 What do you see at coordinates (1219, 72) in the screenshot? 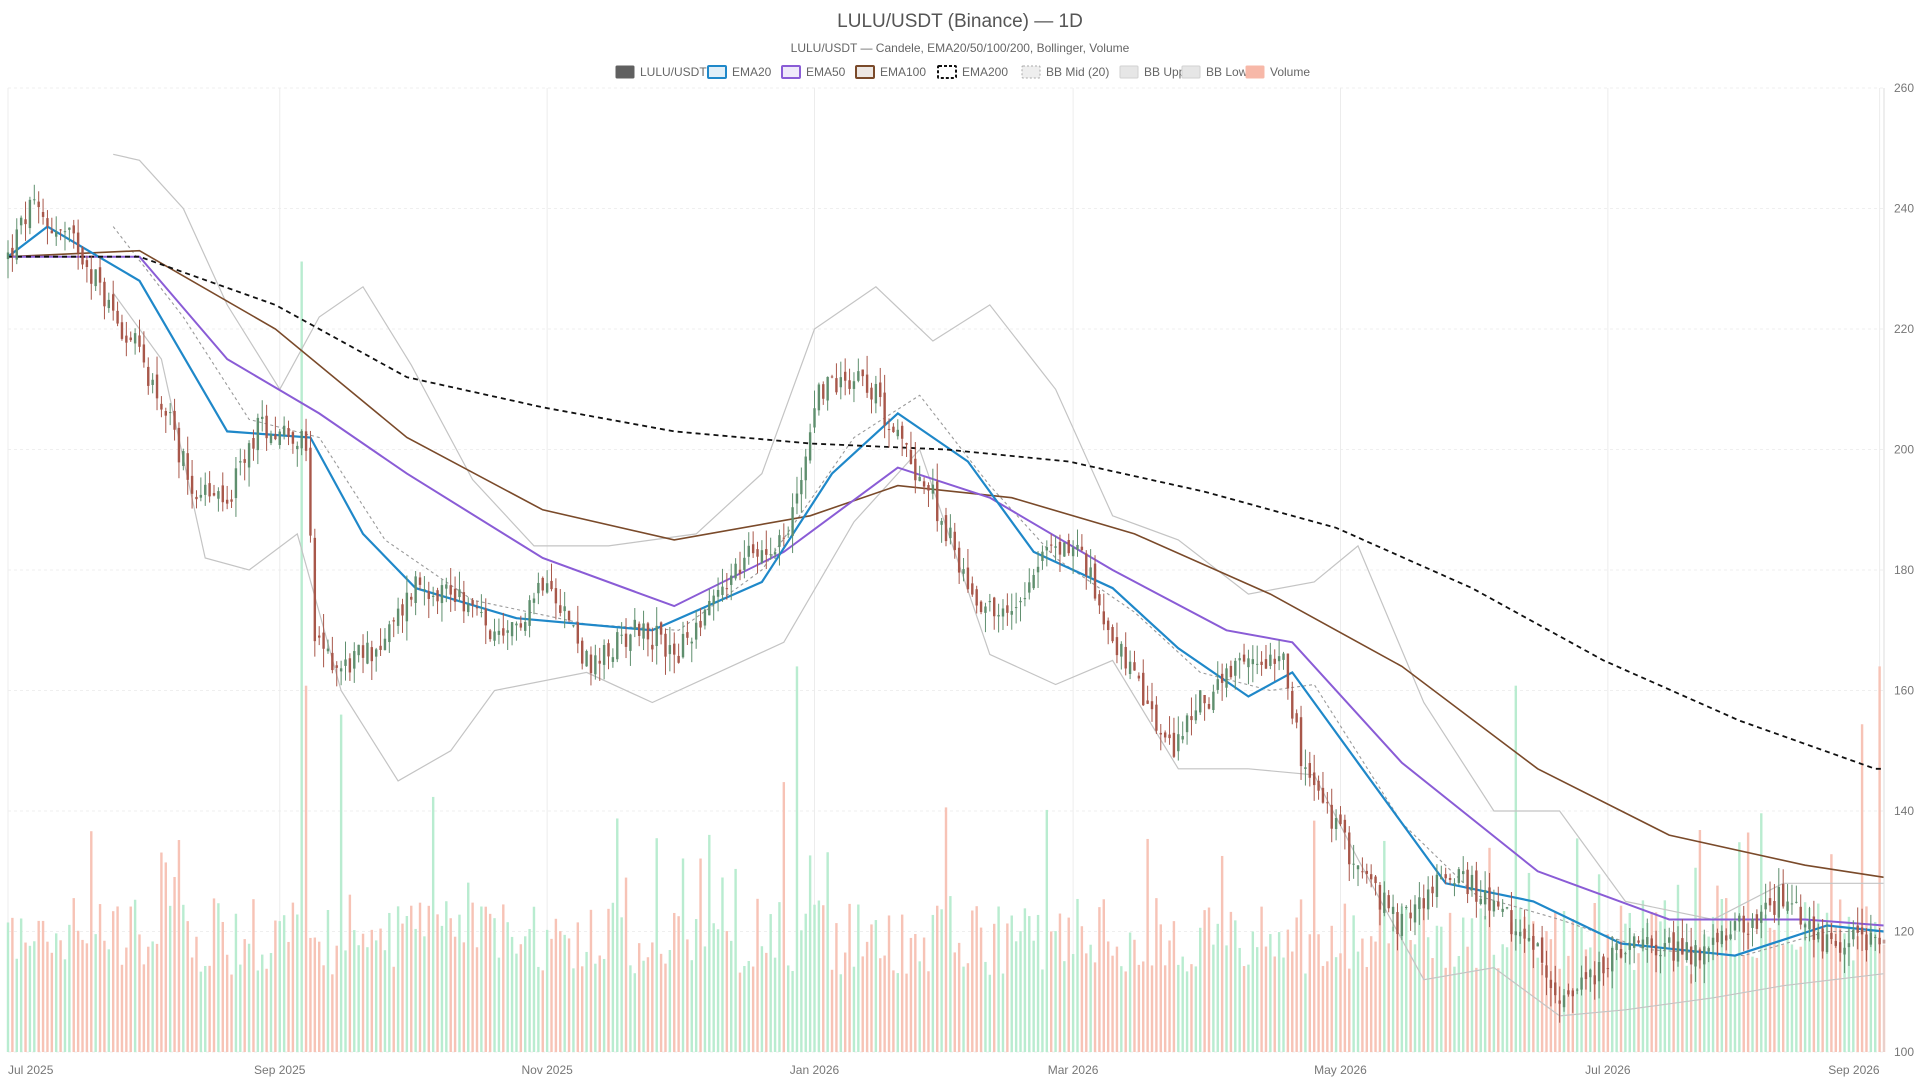
I see `legend-item-bb-lower: BB Lower` at bounding box center [1219, 72].